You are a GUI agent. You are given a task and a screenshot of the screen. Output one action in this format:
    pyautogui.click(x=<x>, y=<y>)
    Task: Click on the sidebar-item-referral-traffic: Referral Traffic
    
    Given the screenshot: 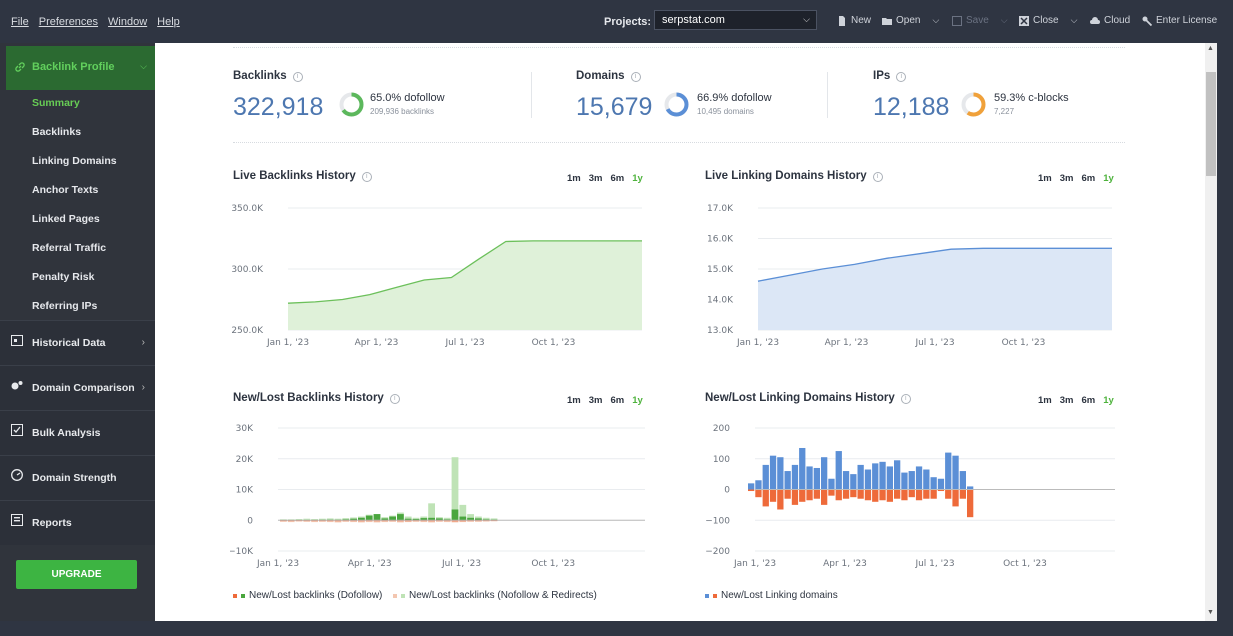 What is the action you would take?
    pyautogui.click(x=69, y=248)
    